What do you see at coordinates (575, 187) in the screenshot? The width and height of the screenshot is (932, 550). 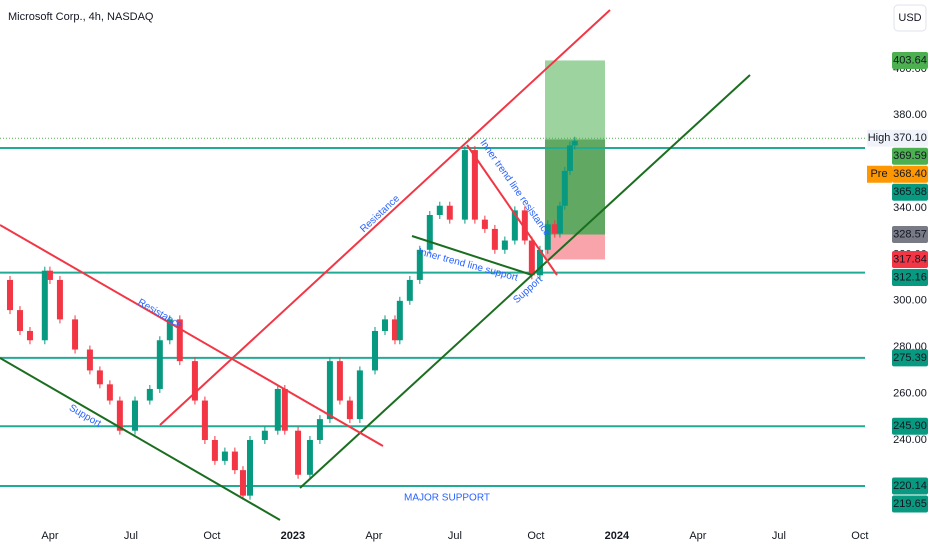 I see `filled-zone` at bounding box center [575, 187].